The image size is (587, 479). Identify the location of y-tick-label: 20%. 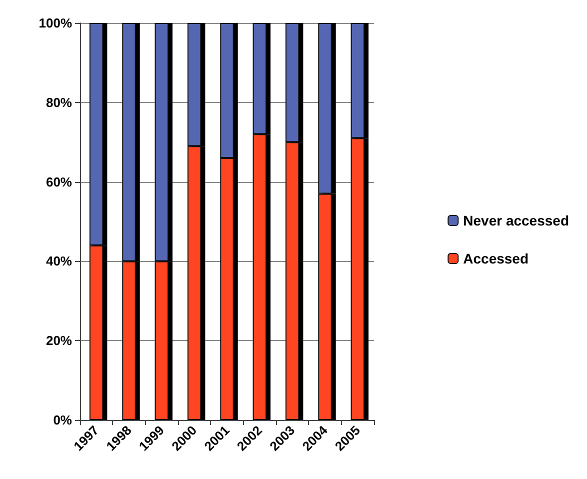
(59, 340).